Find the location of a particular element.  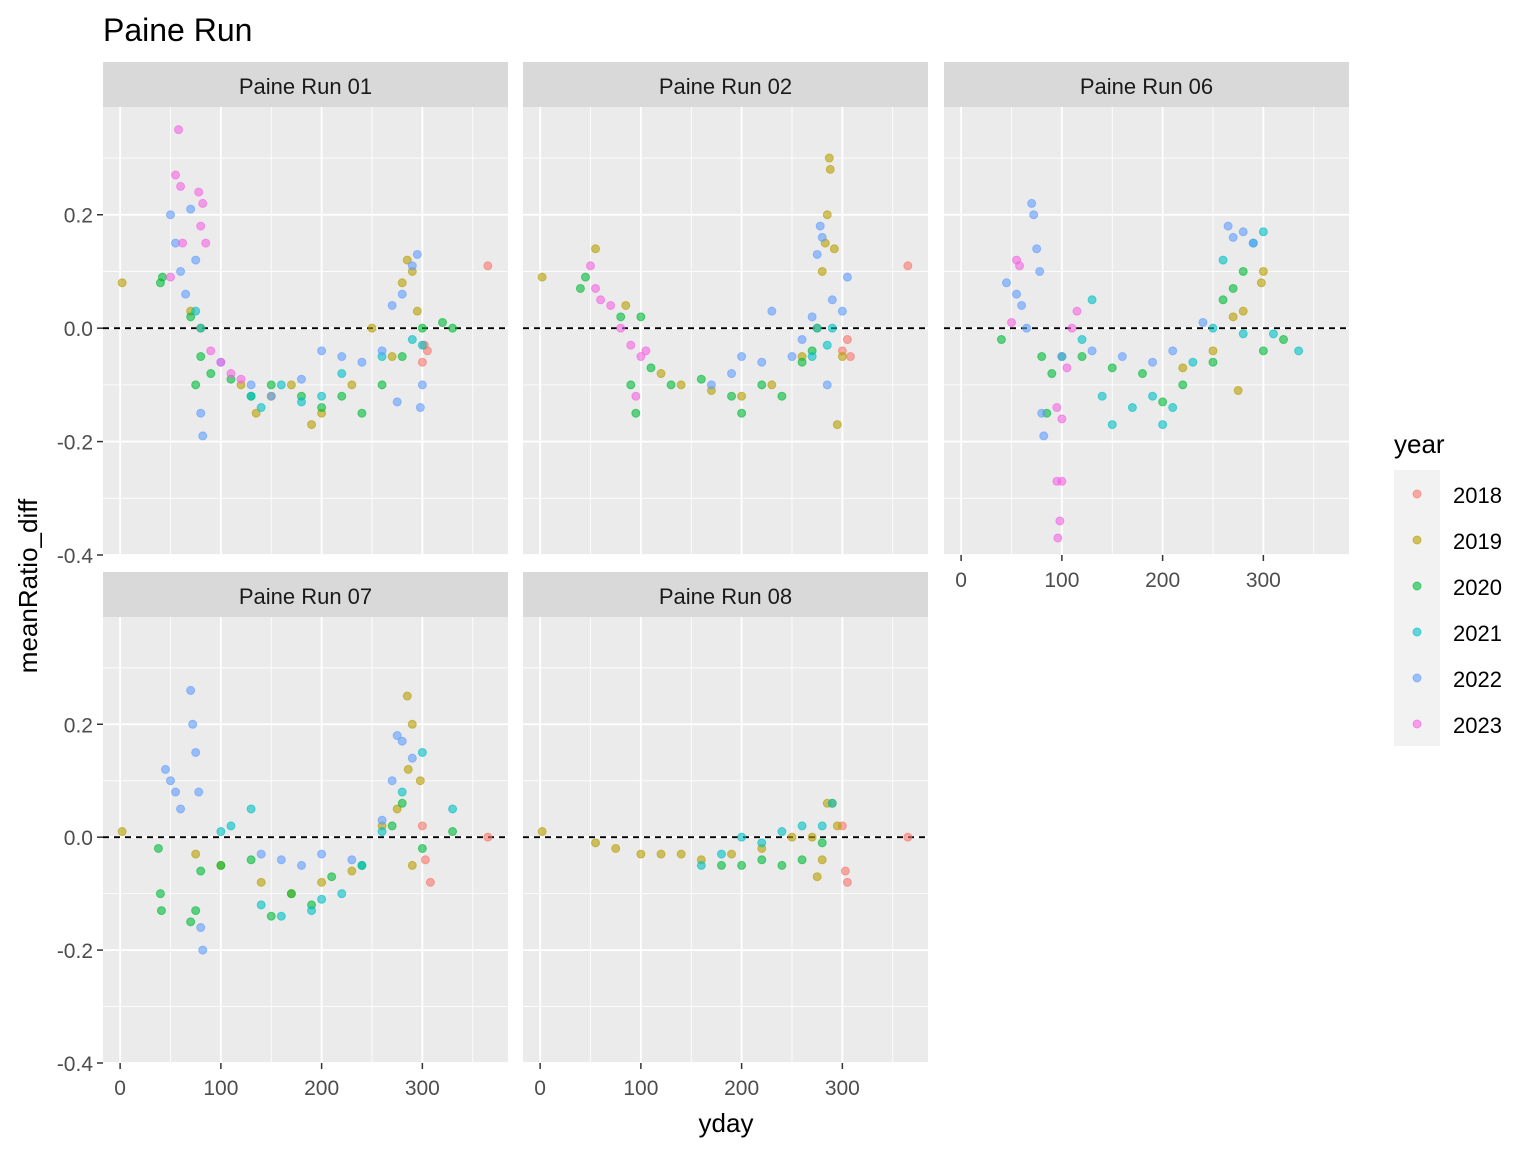

x-tick-label: 200 is located at coordinates (741, 1088).